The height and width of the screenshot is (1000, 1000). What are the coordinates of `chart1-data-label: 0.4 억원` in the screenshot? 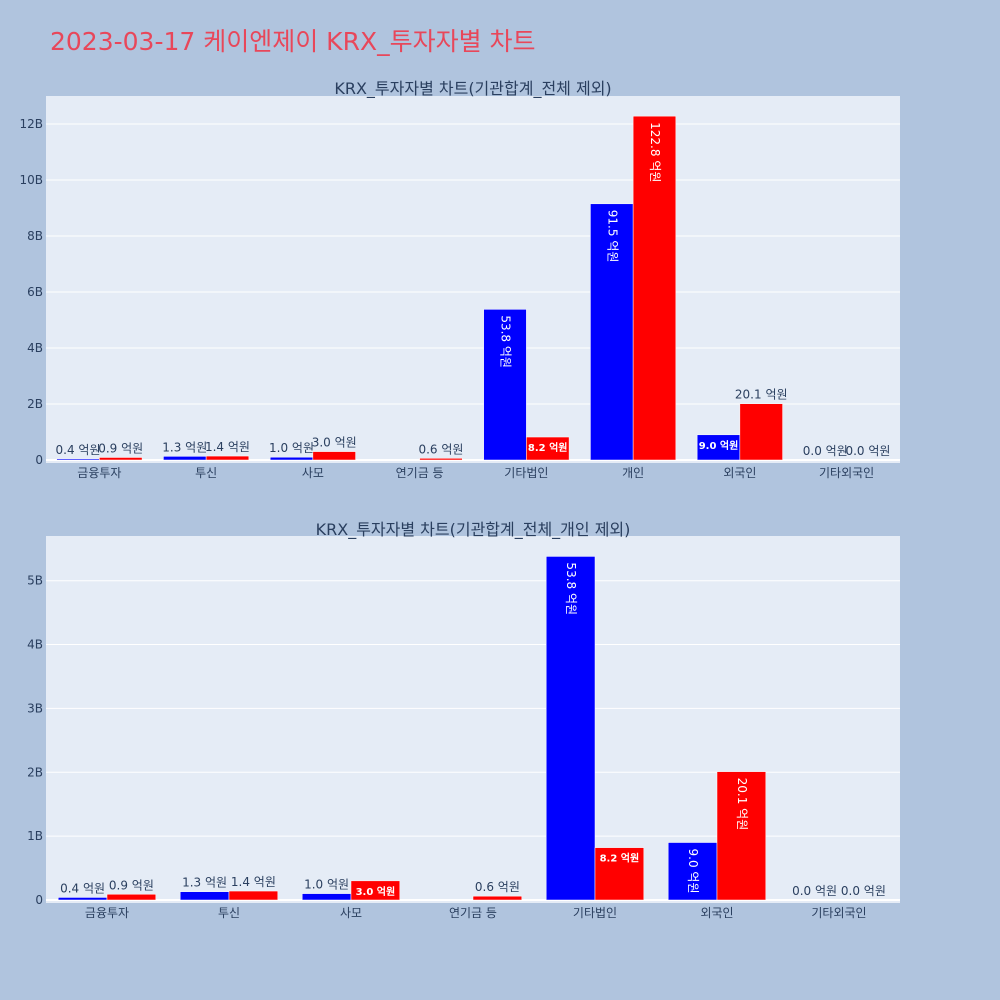 It's located at (78, 450).